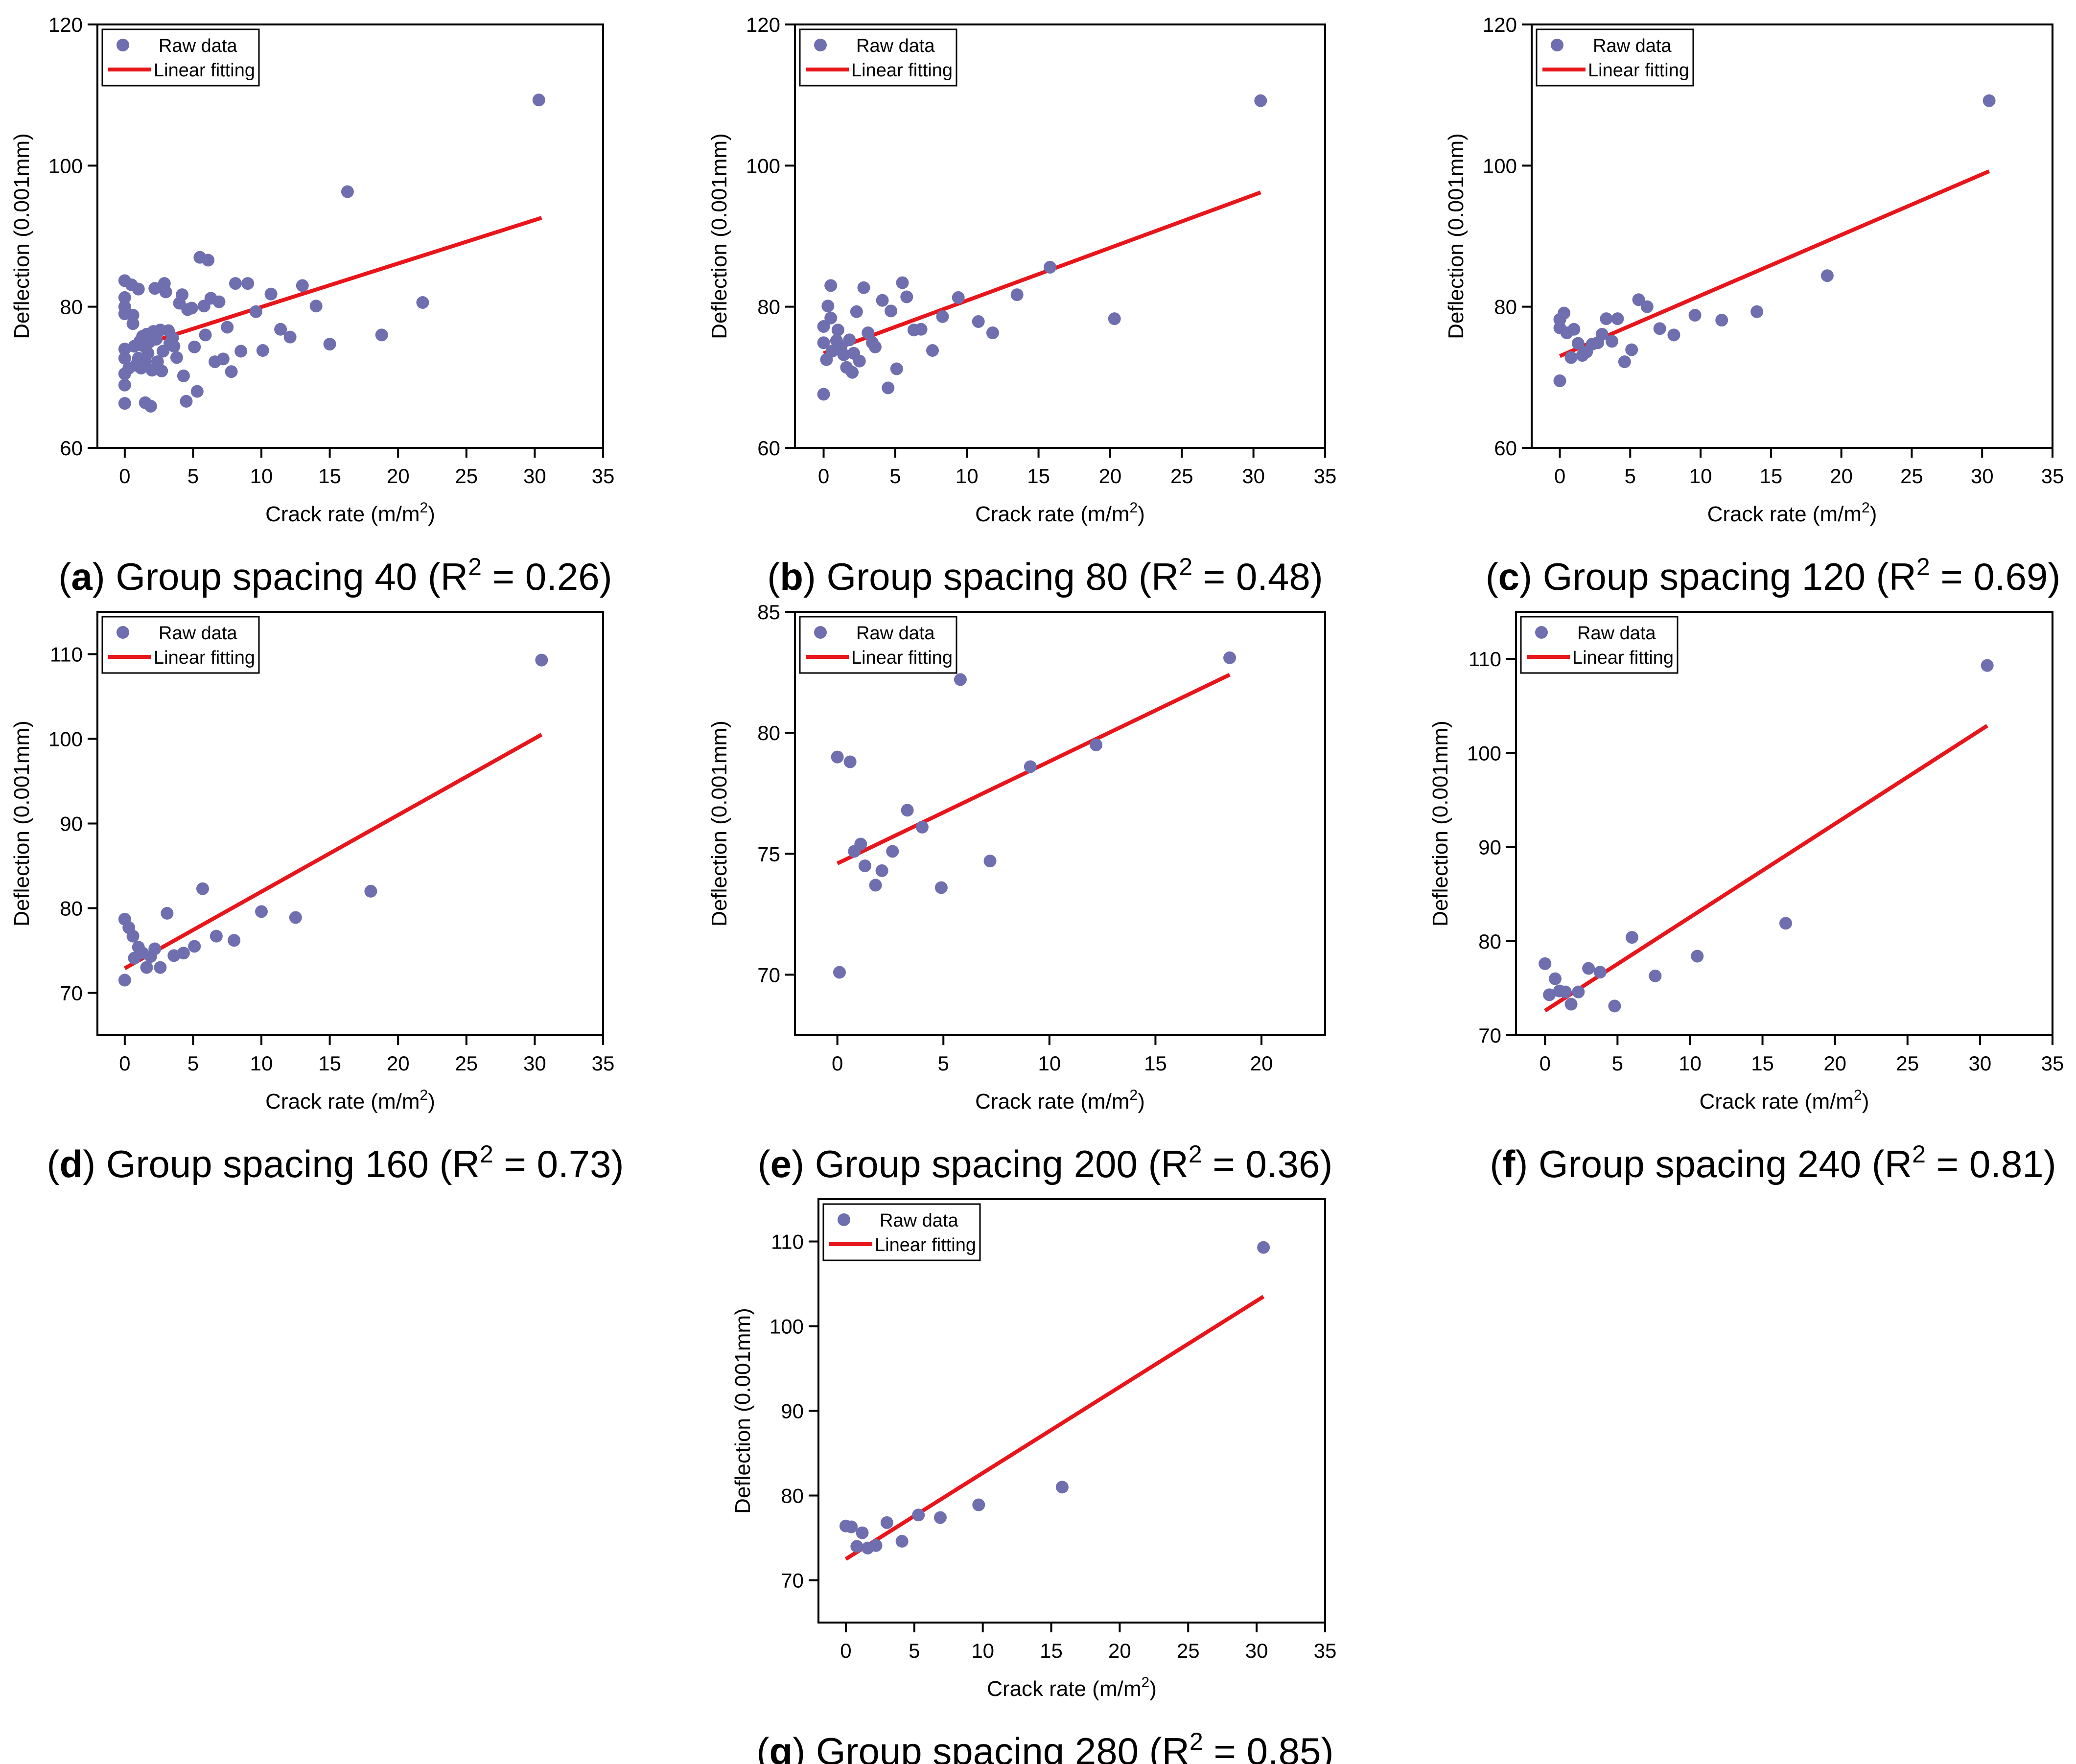 The image size is (2076, 1764). What do you see at coordinates (1440, 823) in the screenshot?
I see `y-axis-label: Deflection (0.001mm)` at bounding box center [1440, 823].